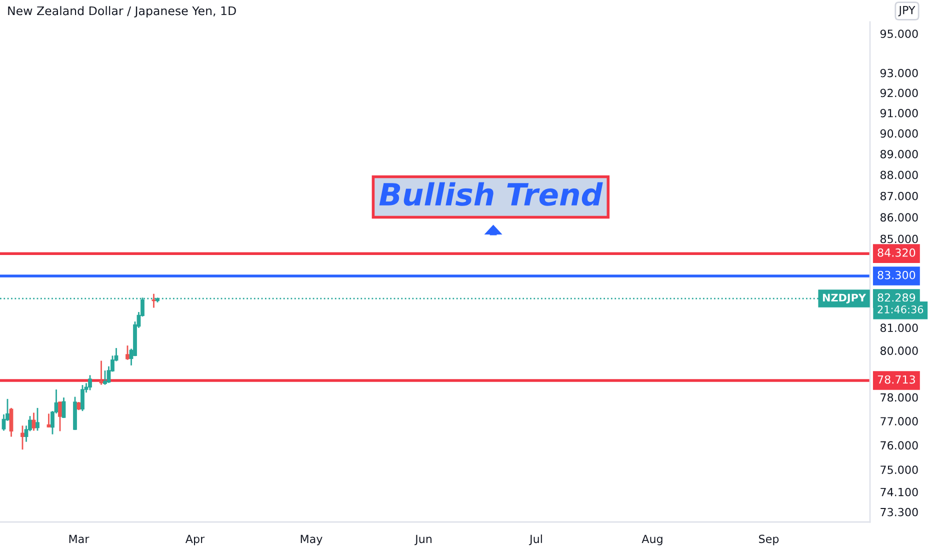 The image size is (932, 550). What do you see at coordinates (899, 133) in the screenshot?
I see `y-tick-label: 90.000` at bounding box center [899, 133].